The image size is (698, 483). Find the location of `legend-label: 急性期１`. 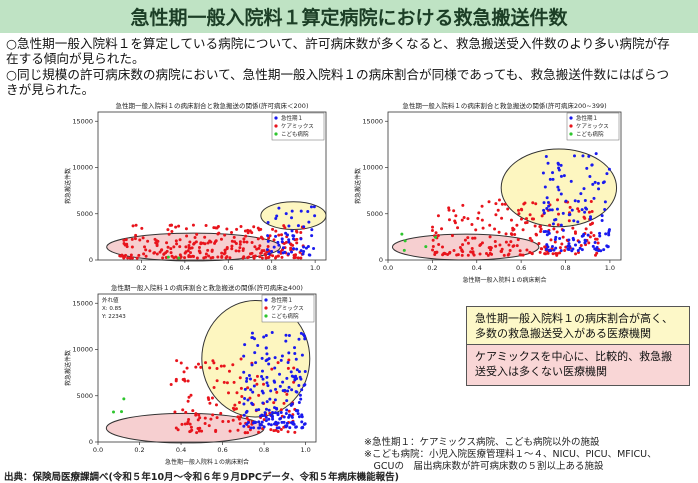

legend-label: 急性期１ is located at coordinates (292, 118).